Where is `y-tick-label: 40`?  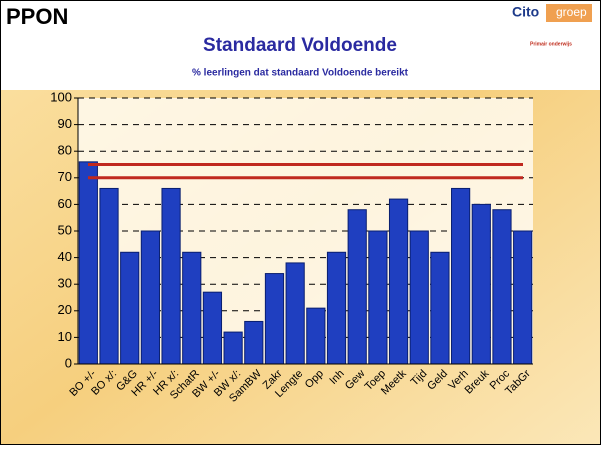 y-tick-label: 40 is located at coordinates (65, 256).